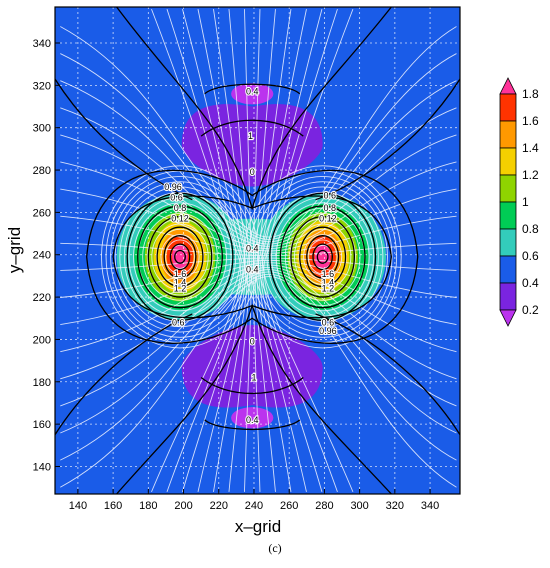 This screenshot has width=550, height=568. Describe the element at coordinates (124, 374) in the screenshot. I see `contour-arc-bl` at that location.